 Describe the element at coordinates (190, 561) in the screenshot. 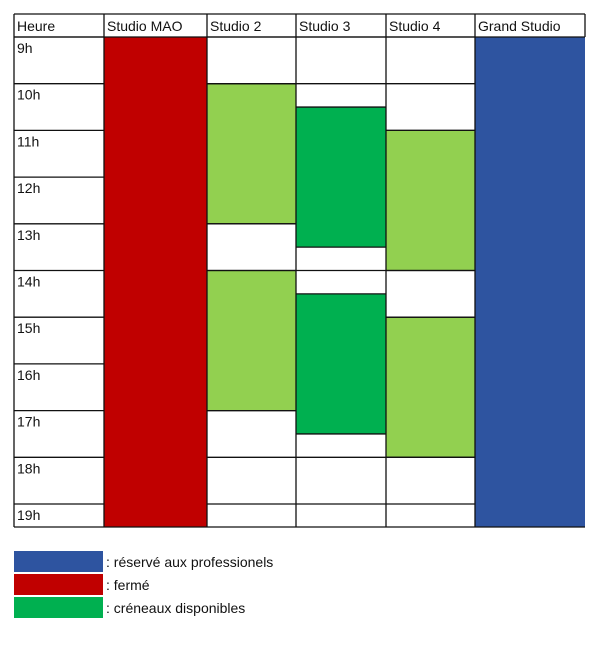

I see `legend-label-pro: : réservé aux professionels` at that location.